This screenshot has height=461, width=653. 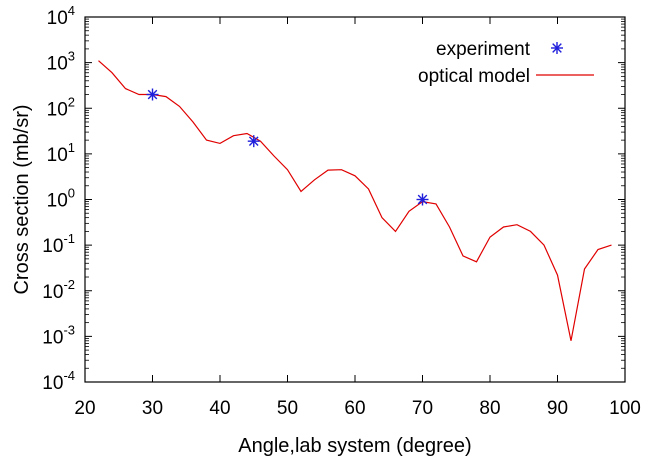 I want to click on x-tick-label: 60, so click(x=354, y=408).